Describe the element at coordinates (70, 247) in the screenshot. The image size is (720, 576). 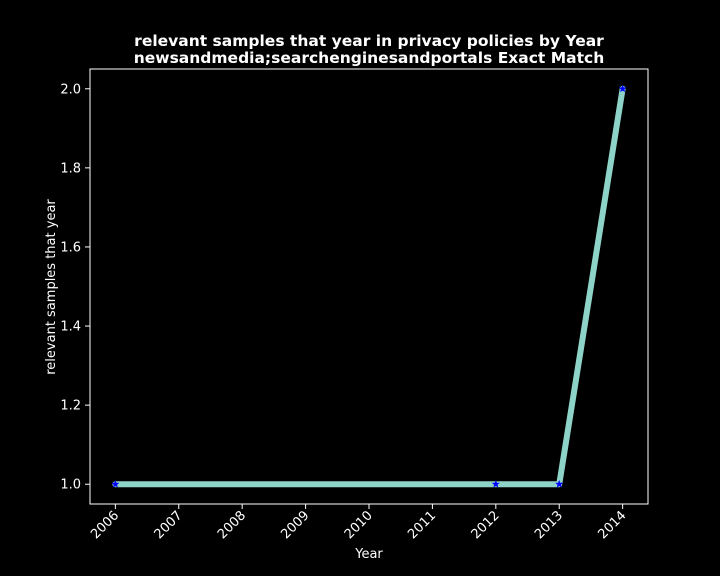
I see `y-tick-label: 1.6` at that location.